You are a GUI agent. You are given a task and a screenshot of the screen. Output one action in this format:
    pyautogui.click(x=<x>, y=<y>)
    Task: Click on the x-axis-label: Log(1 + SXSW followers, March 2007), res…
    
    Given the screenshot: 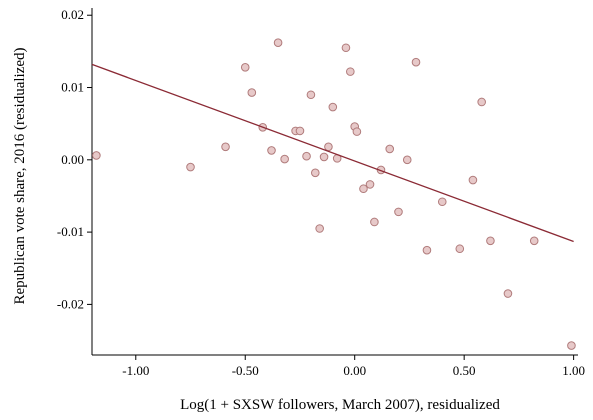 What is the action you would take?
    pyautogui.click(x=340, y=405)
    